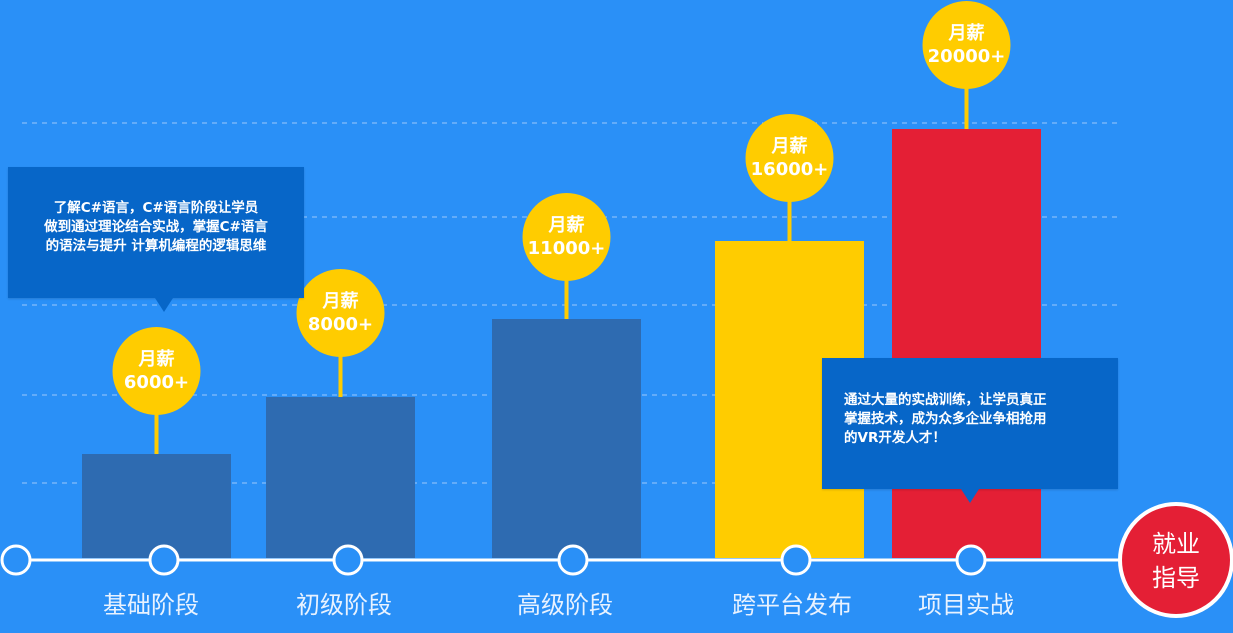  Describe the element at coordinates (1176, 544) in the screenshot. I see `employment-guidance-label-1: 就业` at that location.